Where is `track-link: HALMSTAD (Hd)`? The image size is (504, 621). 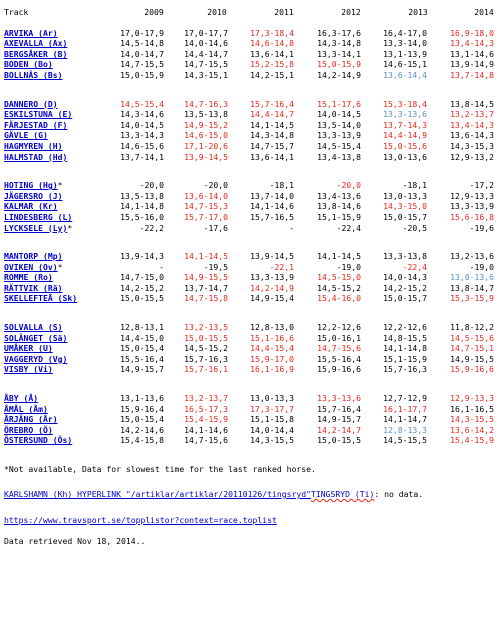 track-link: HALMSTAD (Hd) is located at coordinates (36, 156).